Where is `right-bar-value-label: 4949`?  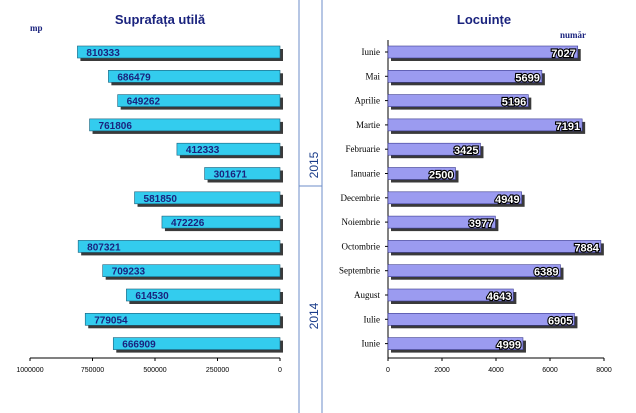 right-bar-value-label: 4949 is located at coordinates (507, 200).